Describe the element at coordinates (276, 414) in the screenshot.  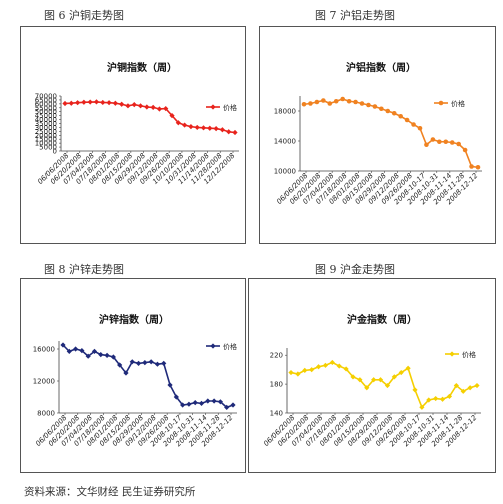
I see `y-tick-label: 140` at that location.